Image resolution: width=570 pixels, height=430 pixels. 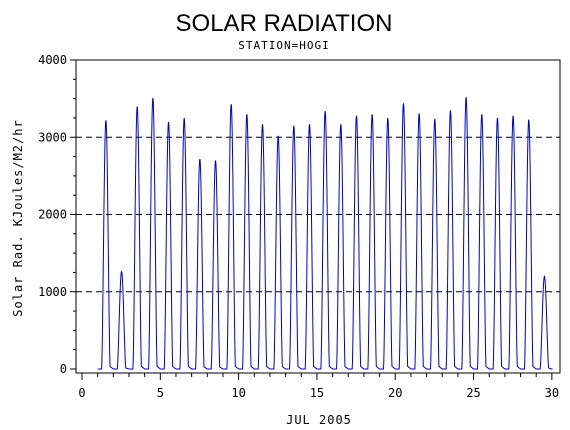 What do you see at coordinates (552, 393) in the screenshot?
I see `x-tick-label: 30` at bounding box center [552, 393].